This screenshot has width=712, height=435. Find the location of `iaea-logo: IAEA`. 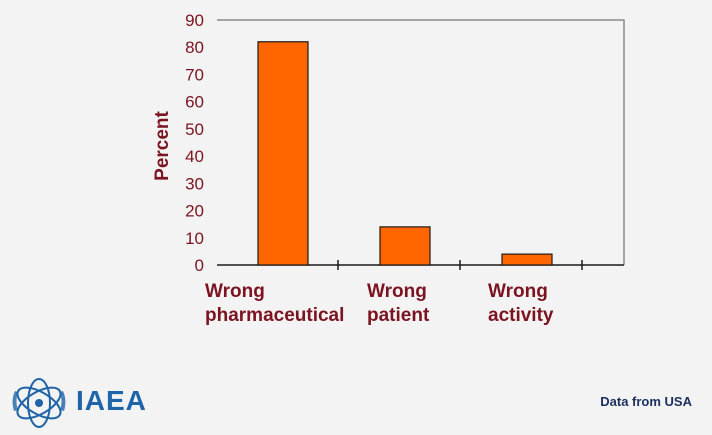

iaea-logo: IAEA is located at coordinates (85, 403).